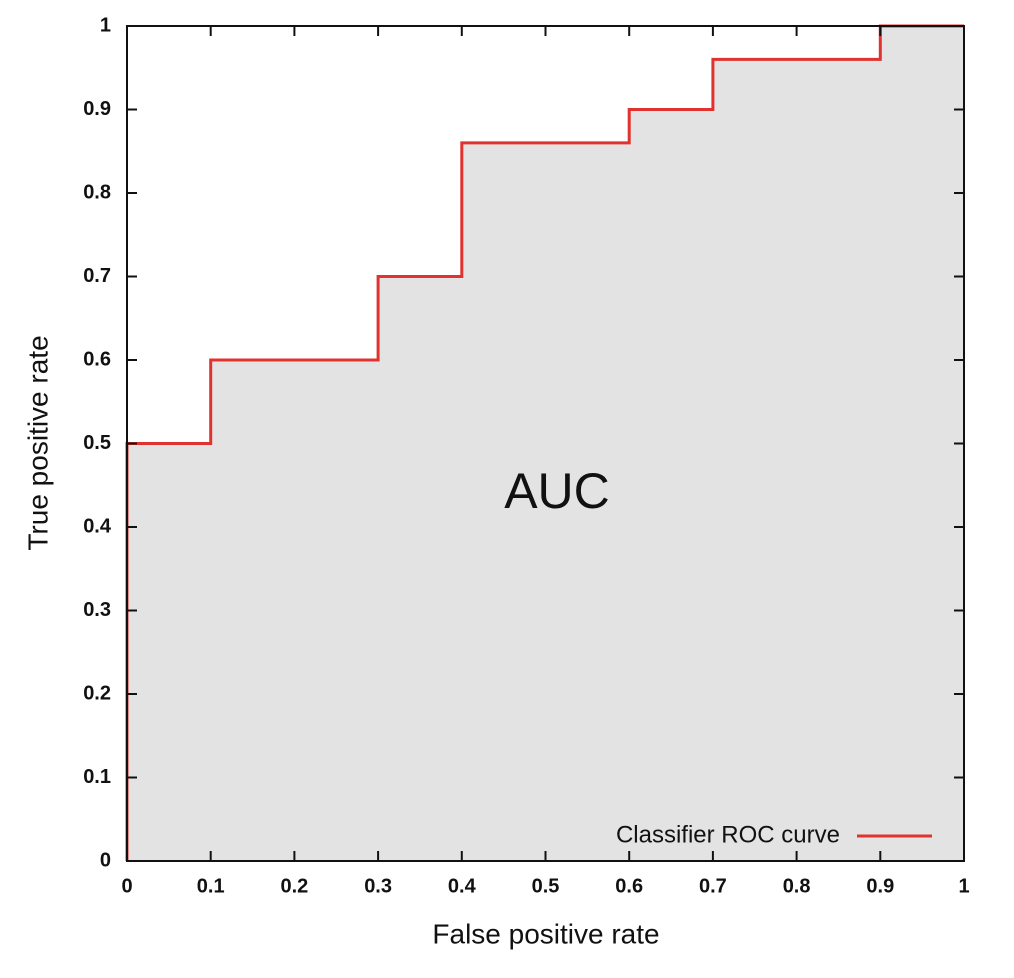  Describe the element at coordinates (546, 886) in the screenshot. I see `x-tick-label: 0.5` at that location.